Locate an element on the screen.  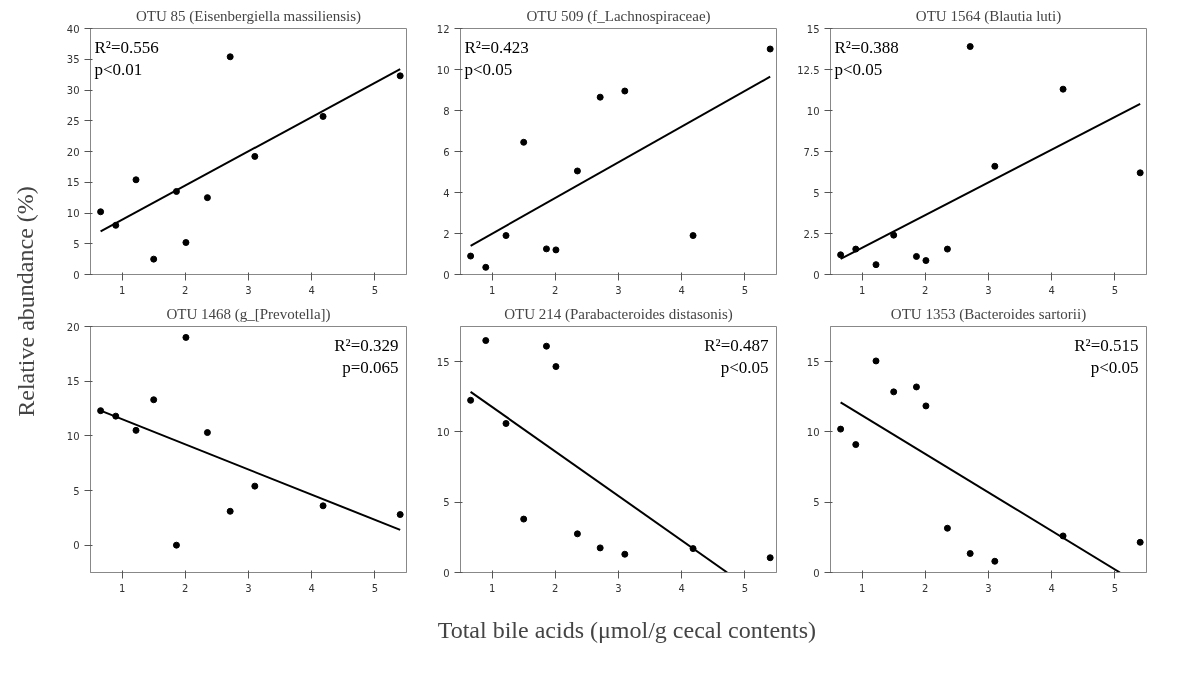
annotation: R²=0.423 is located at coordinates (496, 47).